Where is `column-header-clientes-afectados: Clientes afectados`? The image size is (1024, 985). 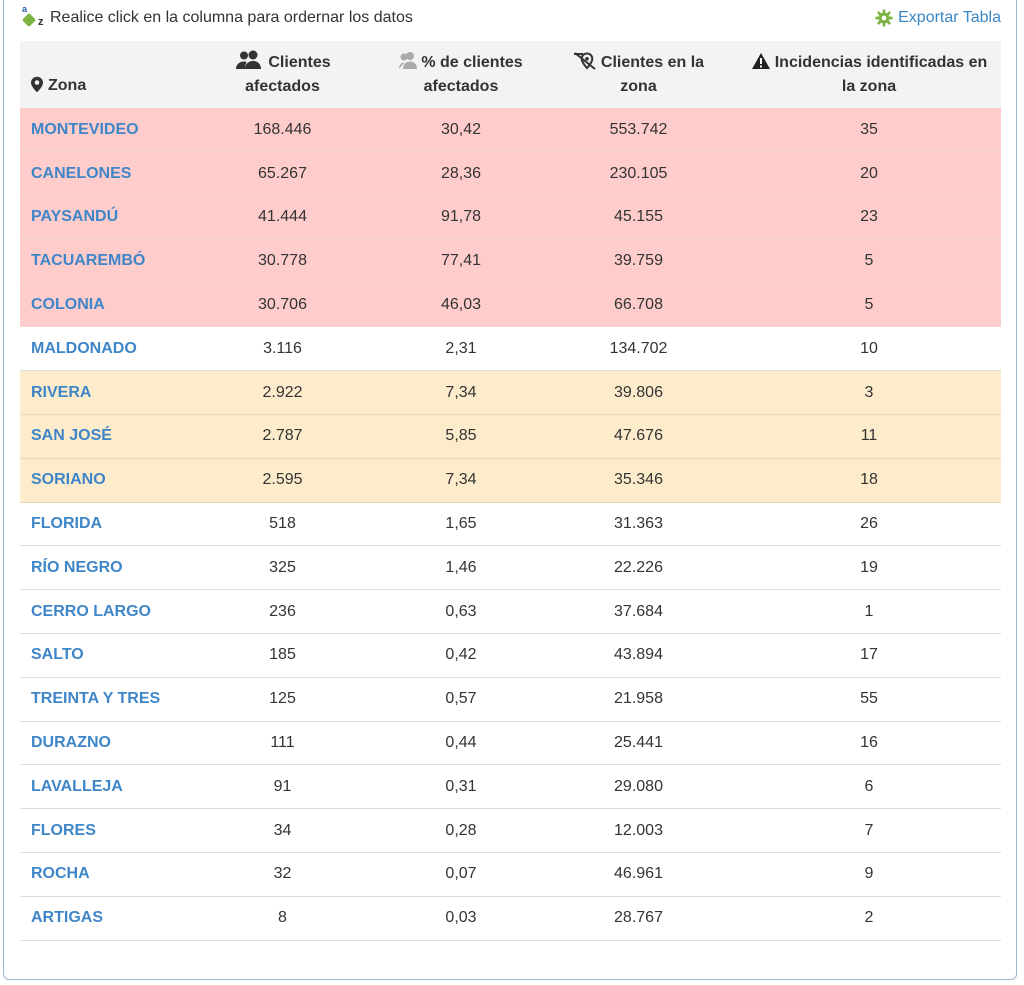 column-header-clientes-afectados: Clientes afectados is located at coordinates (282, 74).